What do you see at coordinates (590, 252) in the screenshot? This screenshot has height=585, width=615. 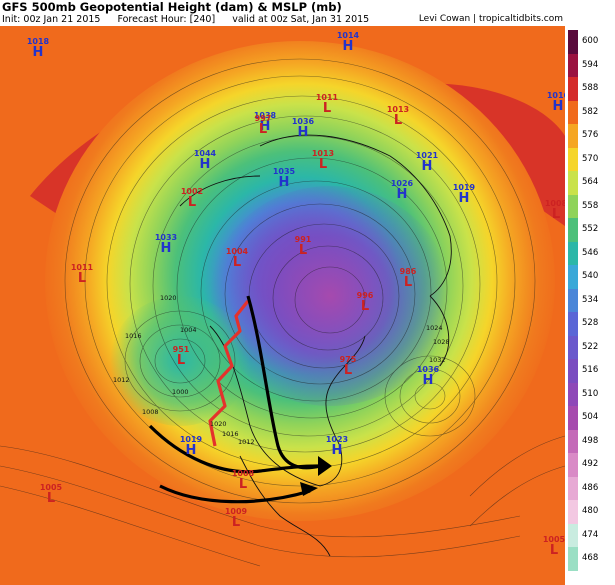 I see `colorbar-label: 546` at bounding box center [590, 252].